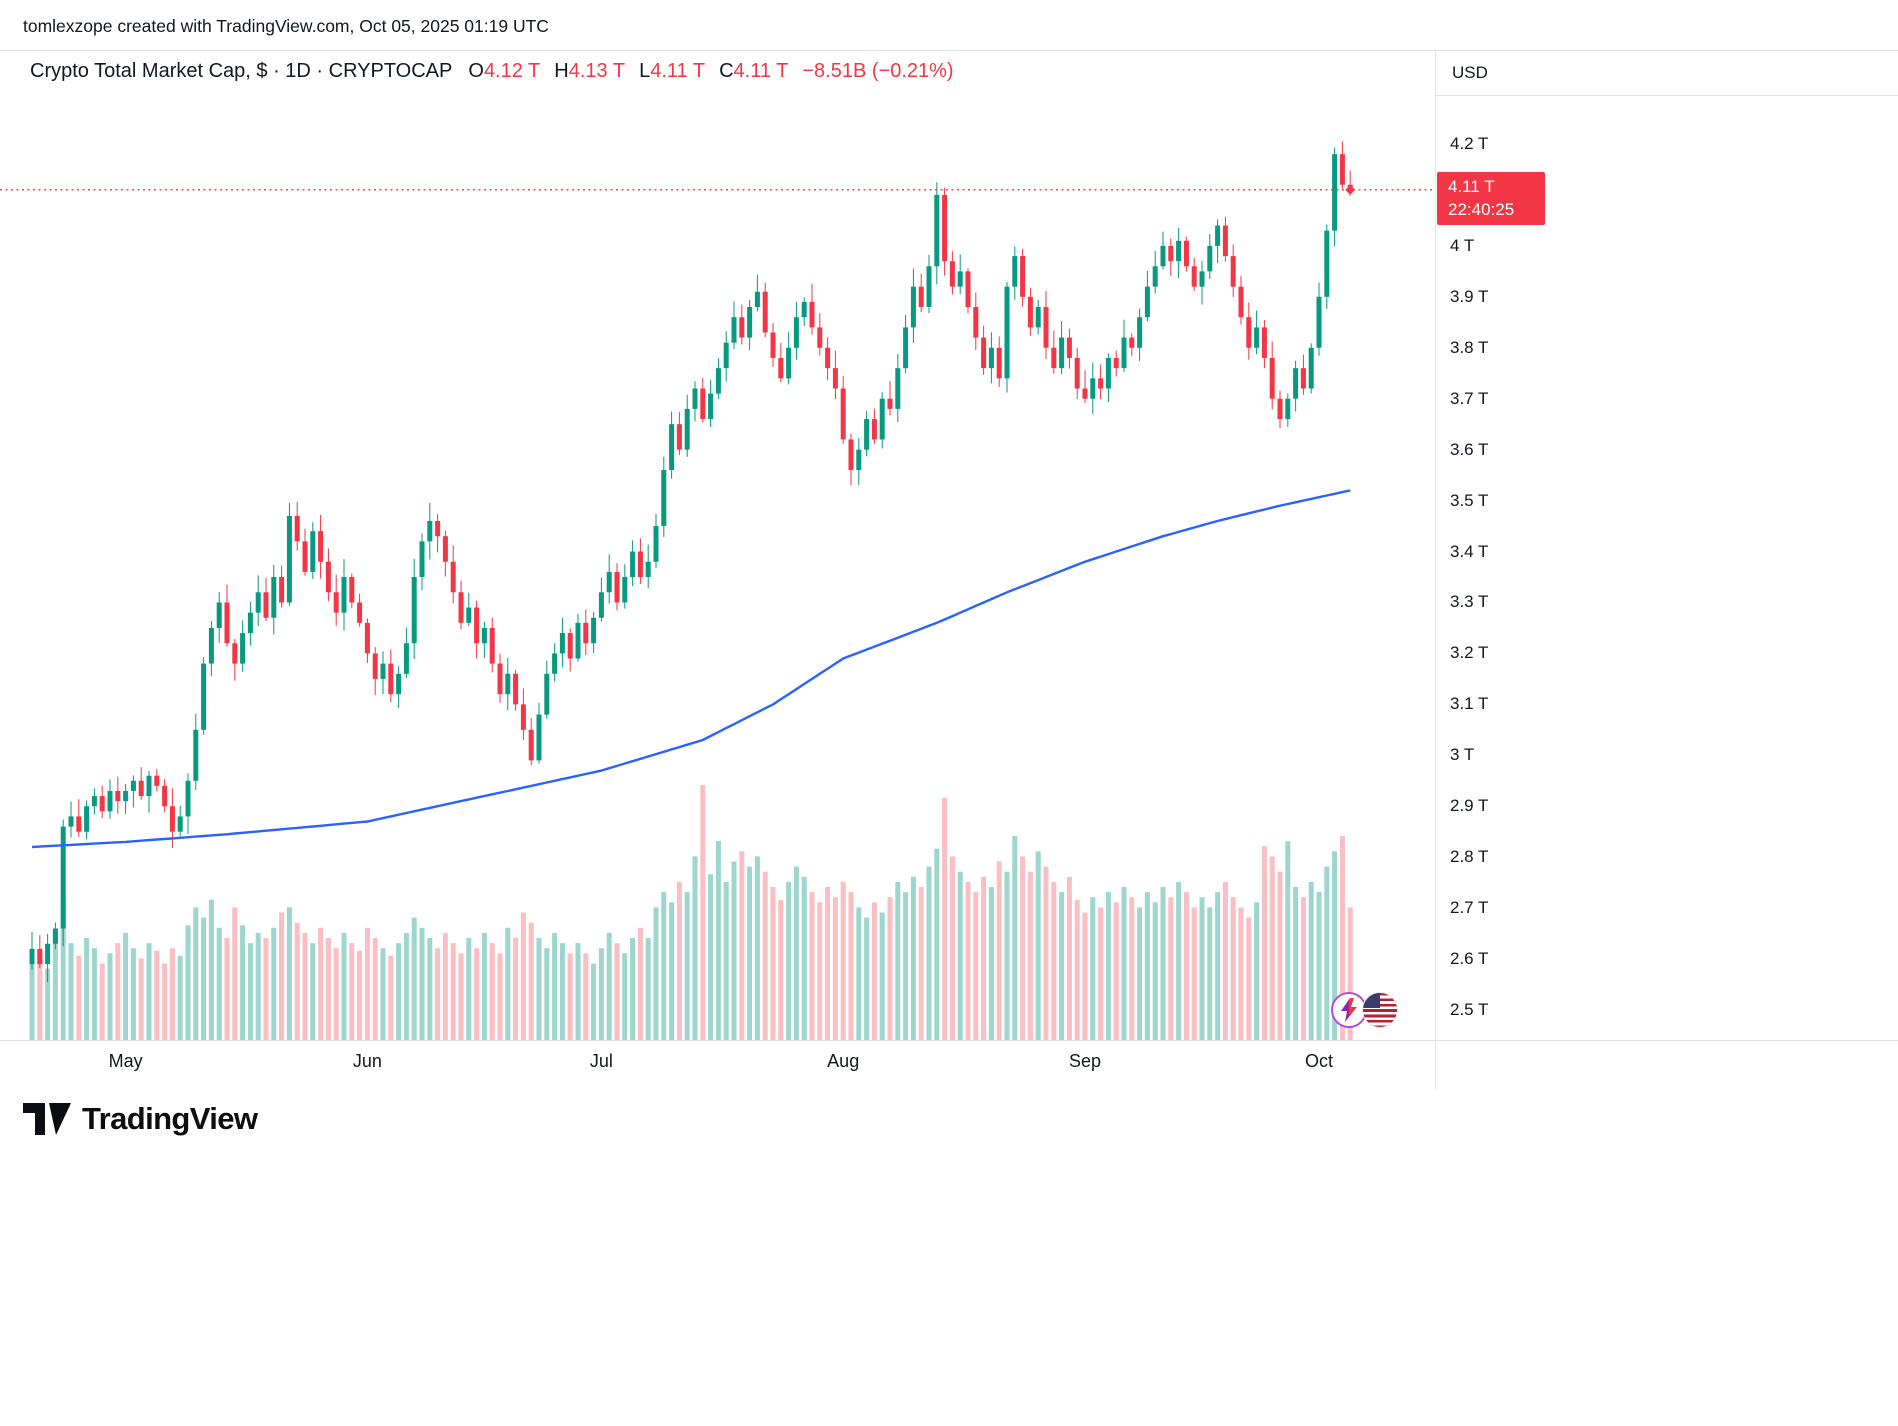 The height and width of the screenshot is (1426, 1898). What do you see at coordinates (678, 71) in the screenshot?
I see `low-value: 4.11 T` at bounding box center [678, 71].